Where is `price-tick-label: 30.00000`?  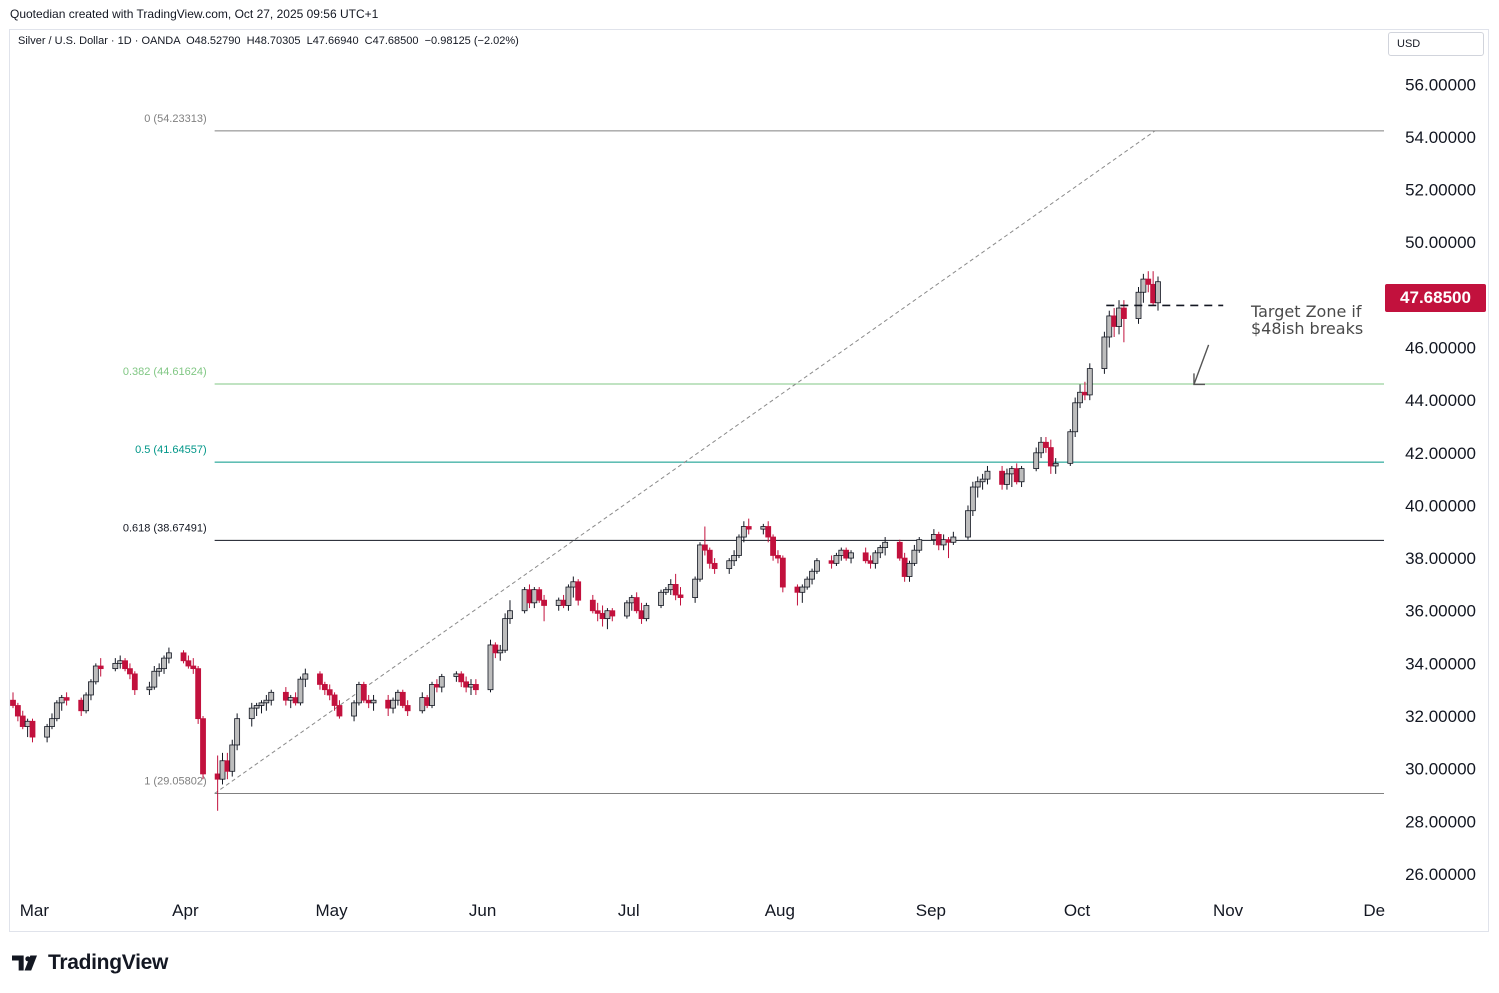 price-tick-label: 30.00000 is located at coordinates (1440, 769).